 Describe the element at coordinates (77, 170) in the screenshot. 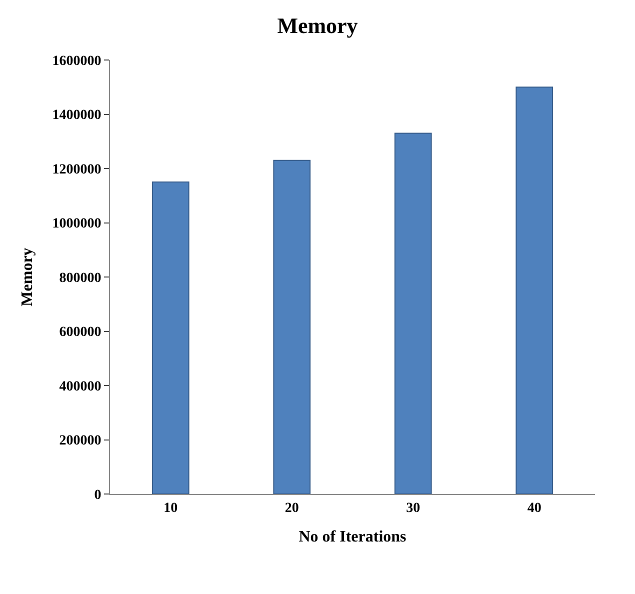

I see `y-tick-label: 1200000` at that location.